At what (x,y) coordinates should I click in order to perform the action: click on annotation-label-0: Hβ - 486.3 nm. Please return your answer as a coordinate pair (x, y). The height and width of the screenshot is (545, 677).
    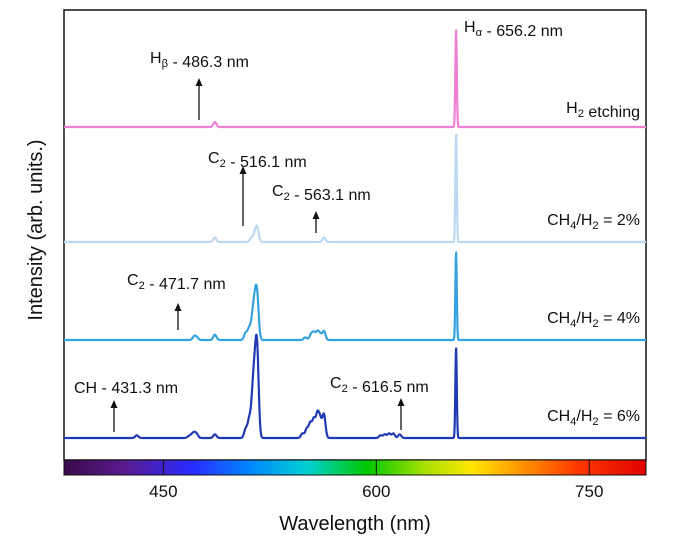
    Looking at the image, I should click on (199, 60).